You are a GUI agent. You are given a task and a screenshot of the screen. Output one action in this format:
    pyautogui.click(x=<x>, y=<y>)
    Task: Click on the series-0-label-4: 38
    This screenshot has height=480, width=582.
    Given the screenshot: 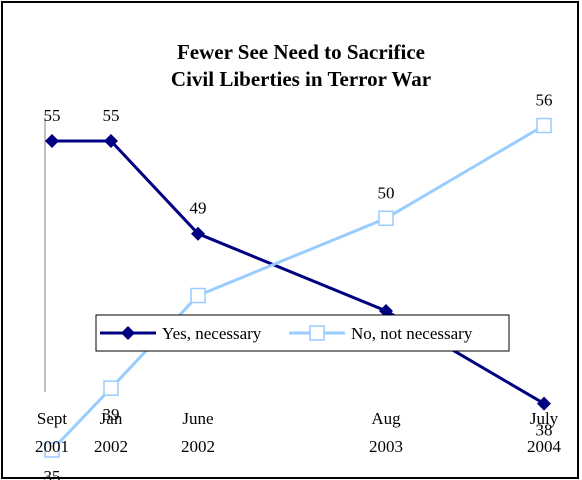 What is the action you would take?
    pyautogui.click(x=544, y=430)
    